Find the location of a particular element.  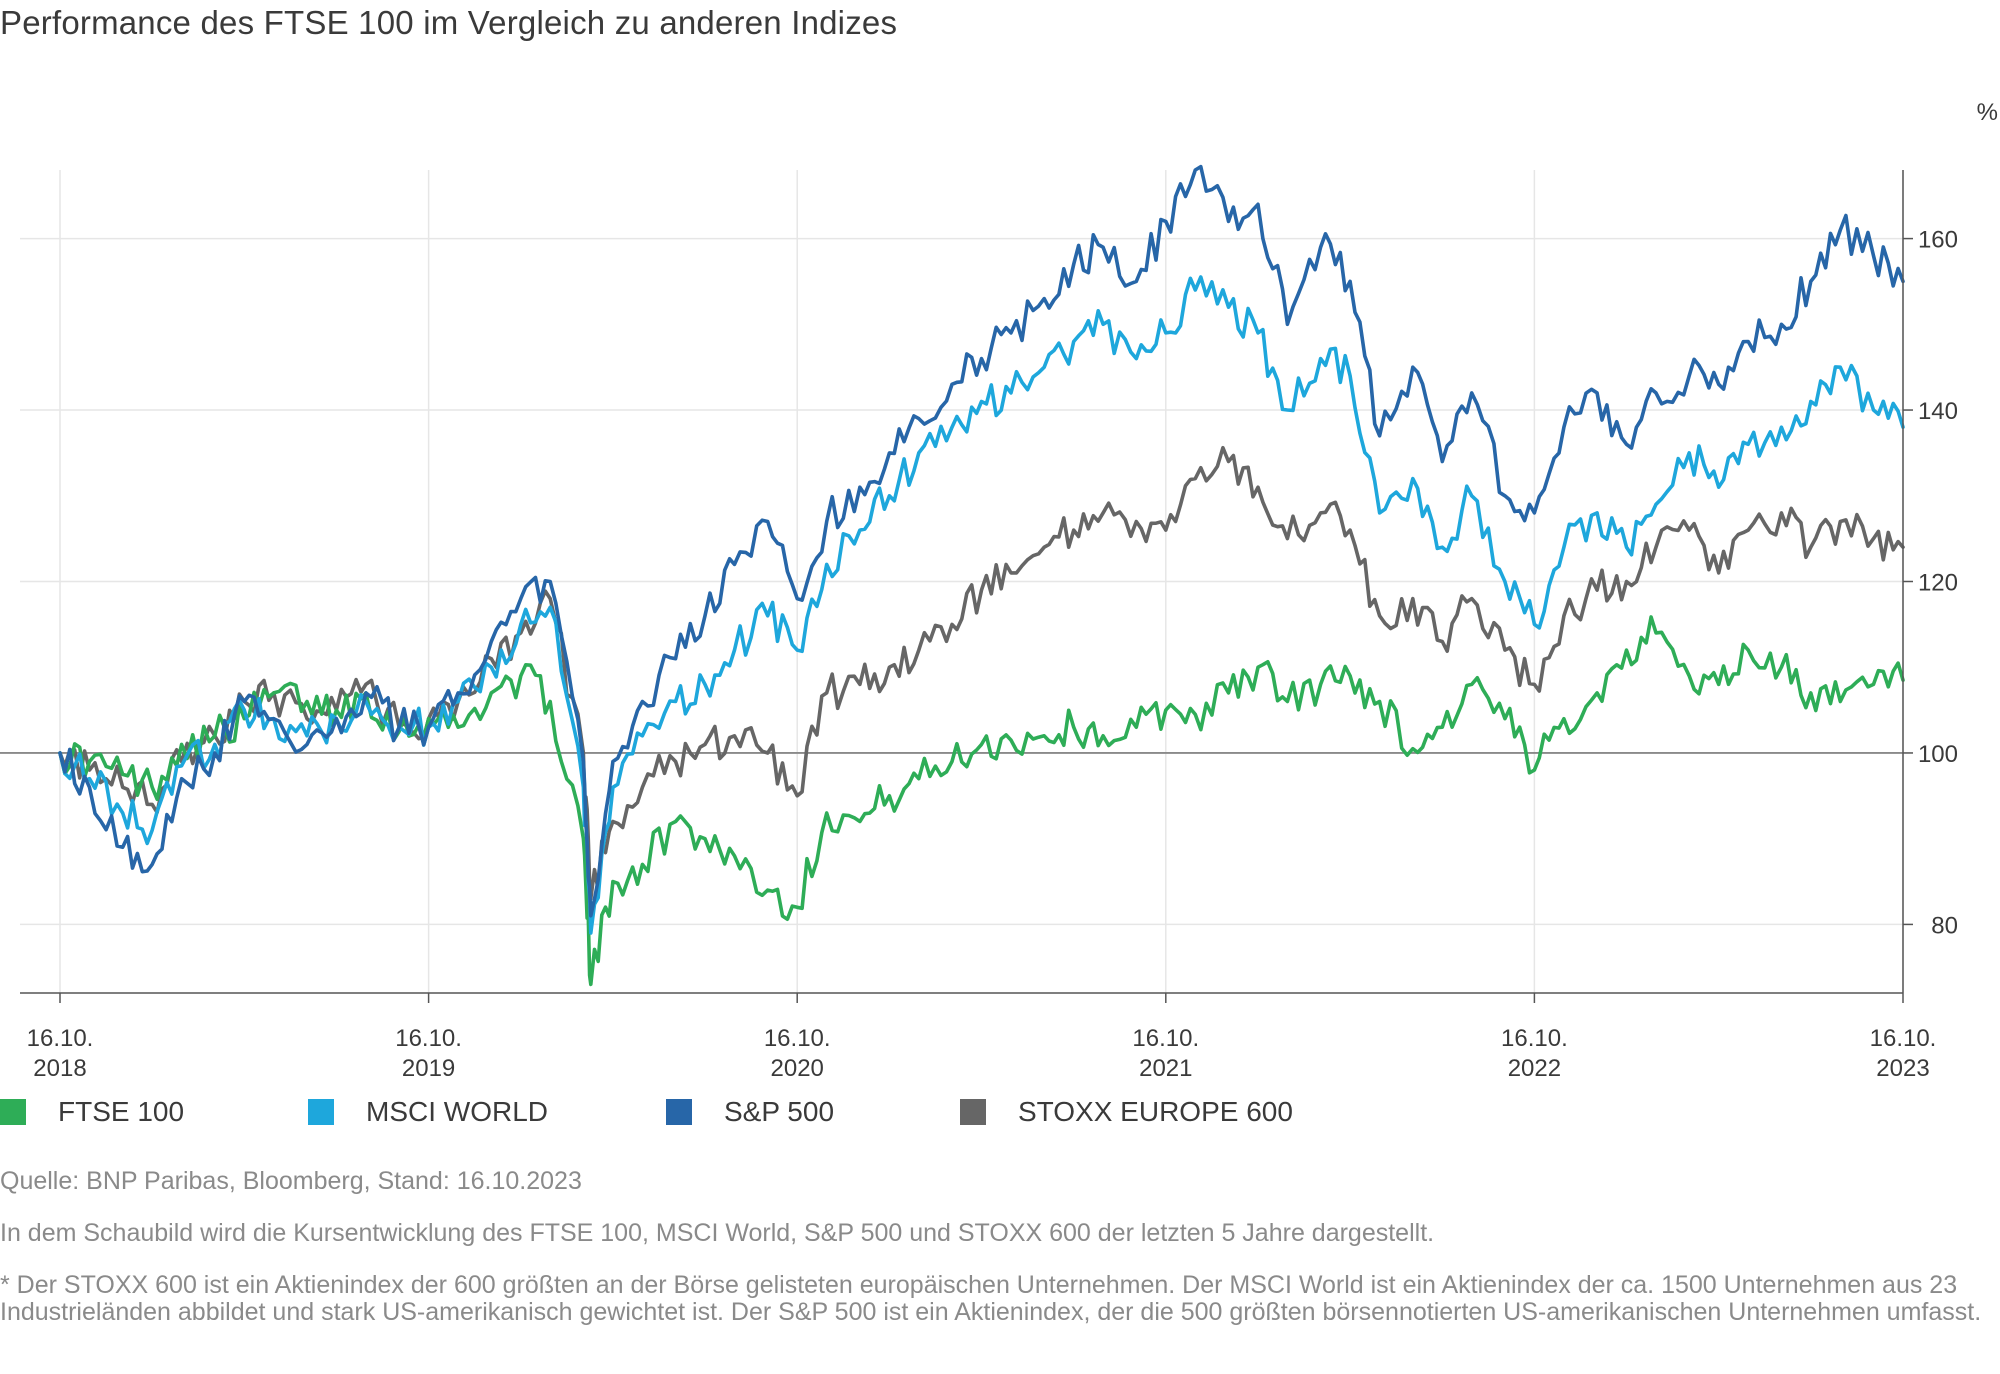

legend-item-sp-500: S&P 500 is located at coordinates (750, 1112).